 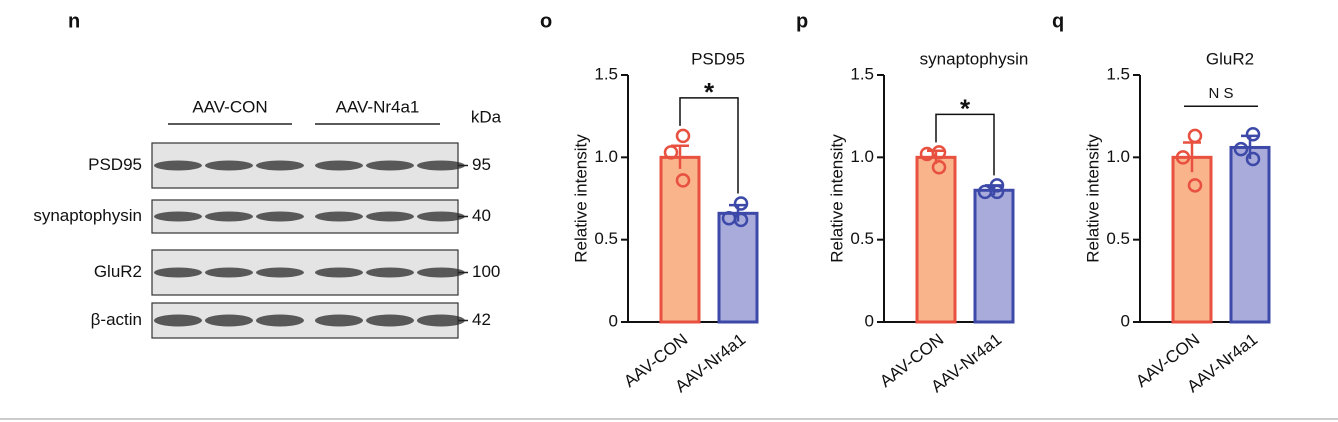 What do you see at coordinates (87, 215) in the screenshot?
I see `row-label: synaptophysin` at bounding box center [87, 215].